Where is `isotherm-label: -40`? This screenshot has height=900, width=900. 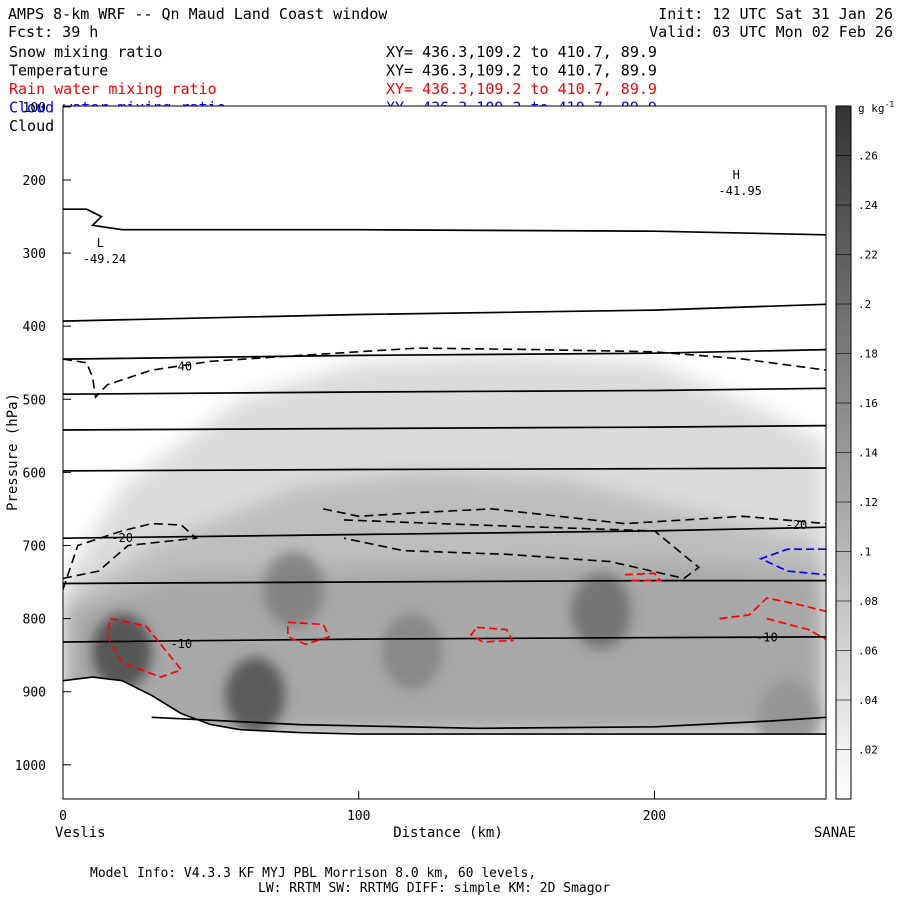 isotherm-label: -40 is located at coordinates (181, 366).